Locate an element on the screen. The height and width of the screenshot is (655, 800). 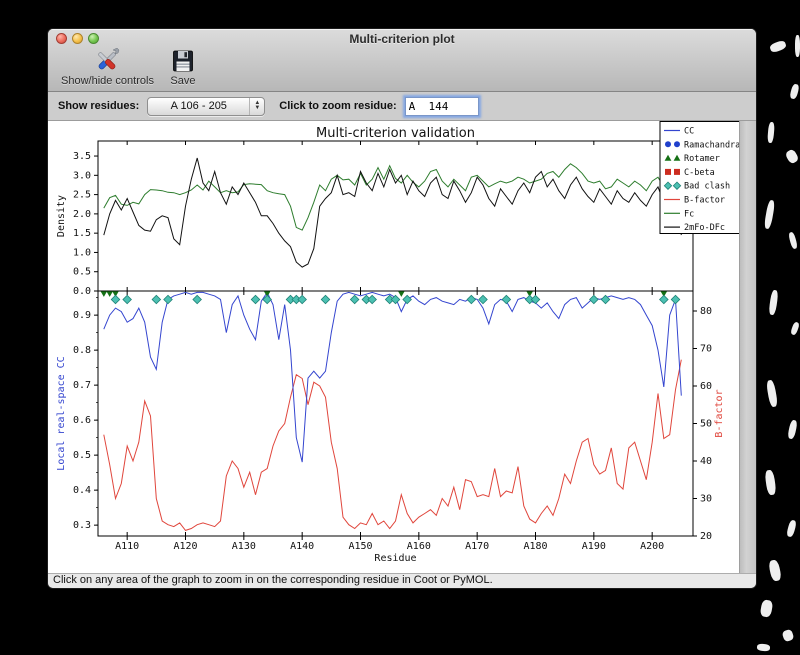
legend-label: CC is located at coordinates (689, 132).